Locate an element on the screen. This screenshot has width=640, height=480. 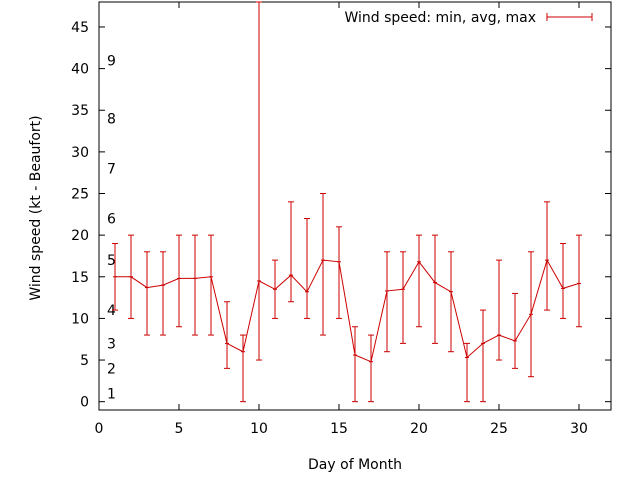
y-tick-label: 40 is located at coordinates (80, 70).